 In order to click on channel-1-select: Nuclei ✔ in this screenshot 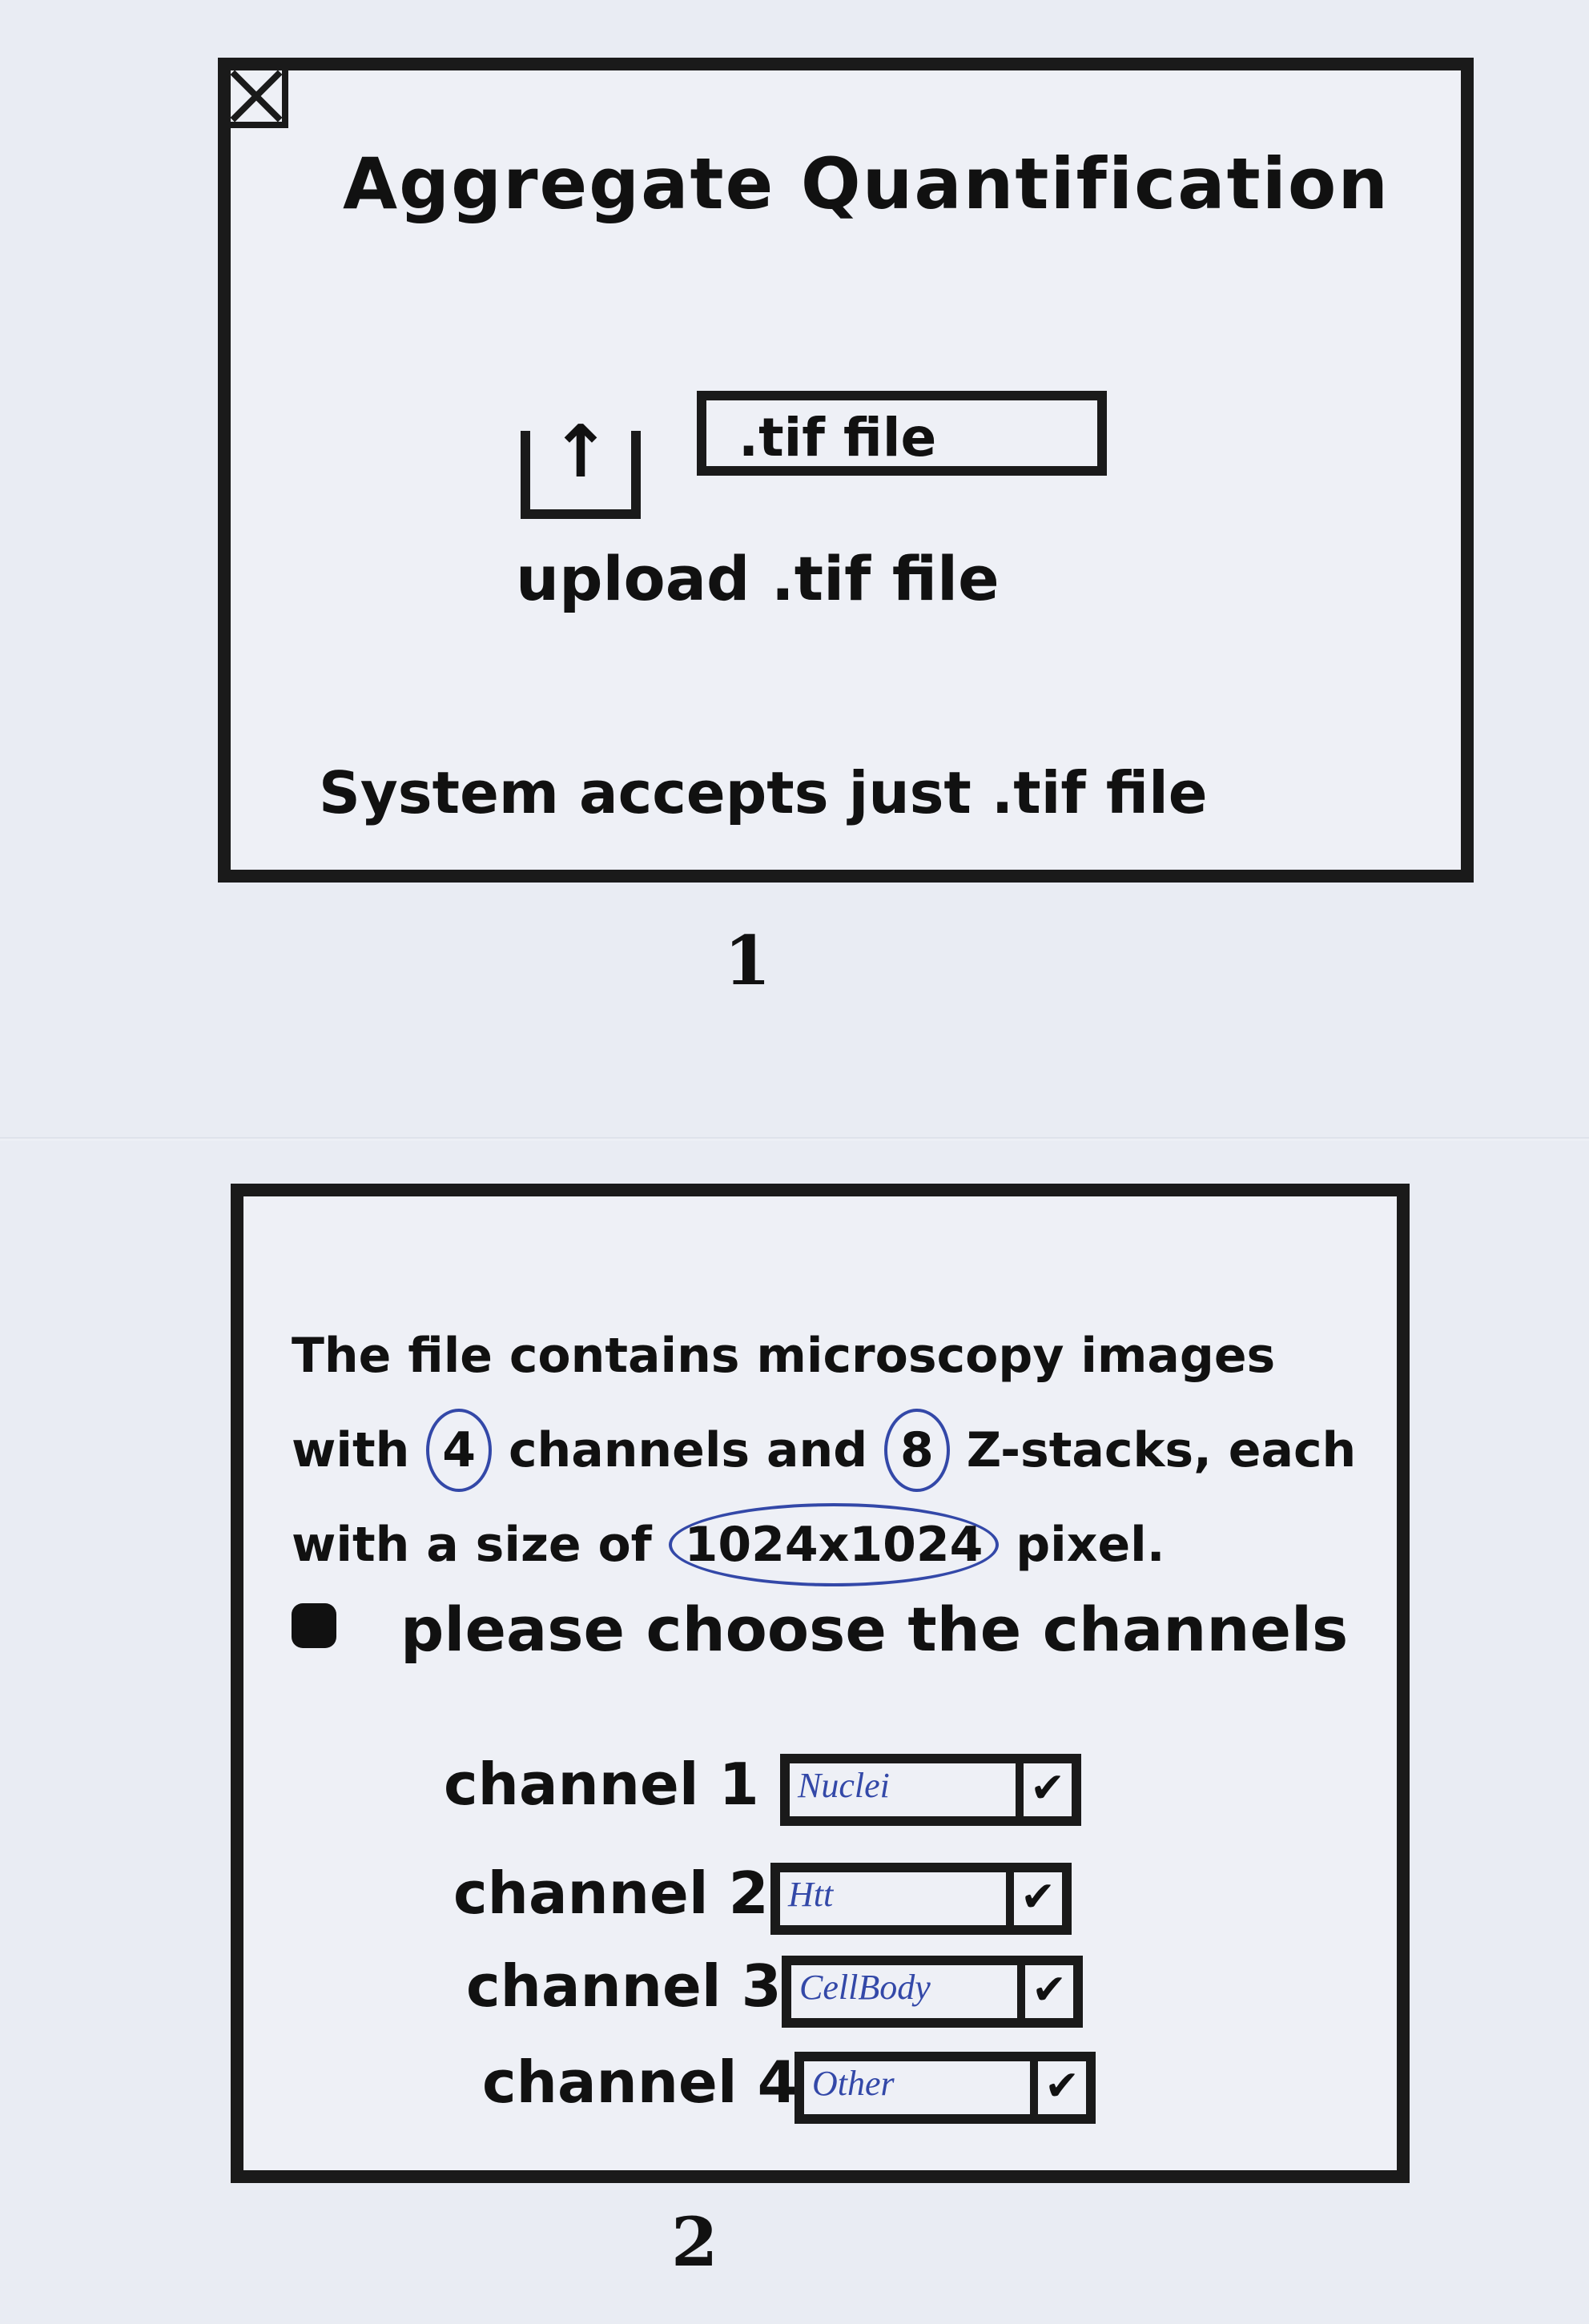, I will do `click(931, 1790)`.